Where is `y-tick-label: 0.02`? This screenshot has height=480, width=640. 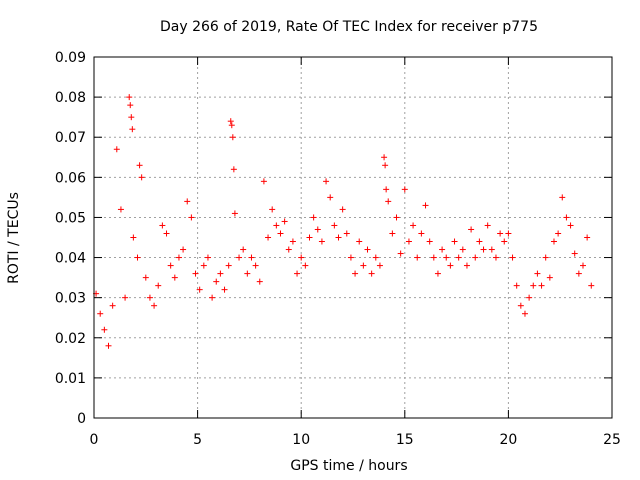
y-tick-label: 0.02 is located at coordinates (70, 339).